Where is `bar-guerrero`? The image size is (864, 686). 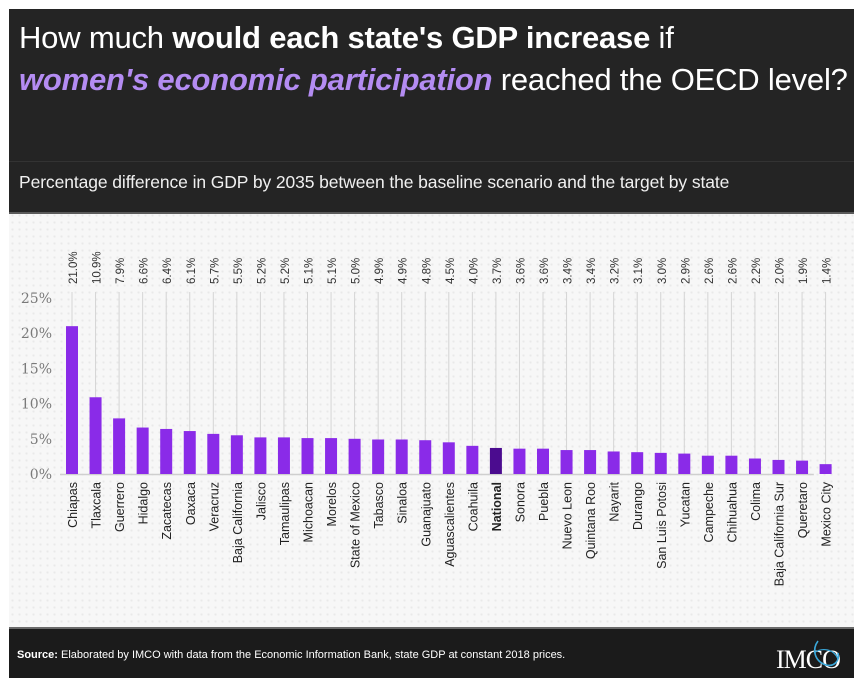
bar-guerrero is located at coordinates (119, 446).